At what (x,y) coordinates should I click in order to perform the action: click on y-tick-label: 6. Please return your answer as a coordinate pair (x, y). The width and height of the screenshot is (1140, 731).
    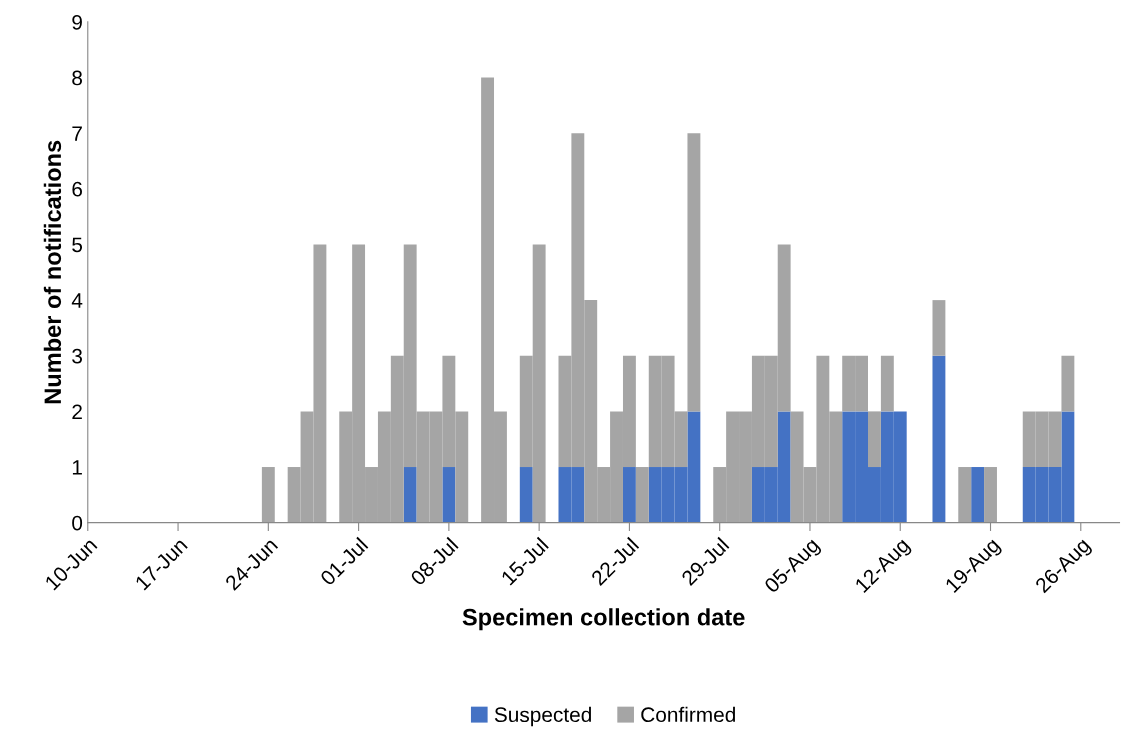
    Looking at the image, I should click on (77, 189).